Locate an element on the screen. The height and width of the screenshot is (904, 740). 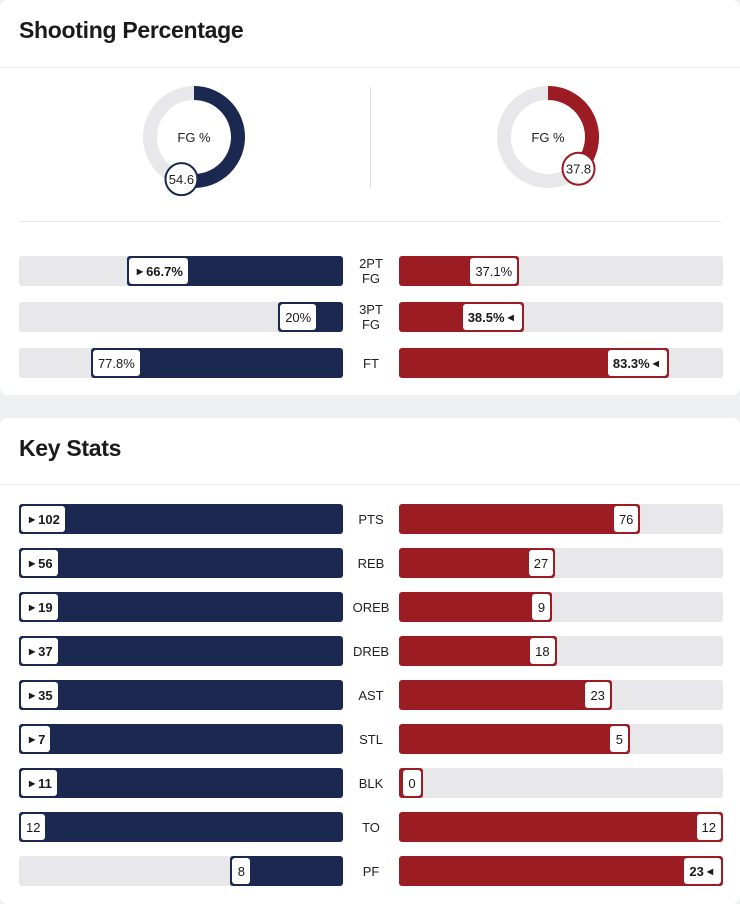
away-bar: 27 is located at coordinates (477, 563).